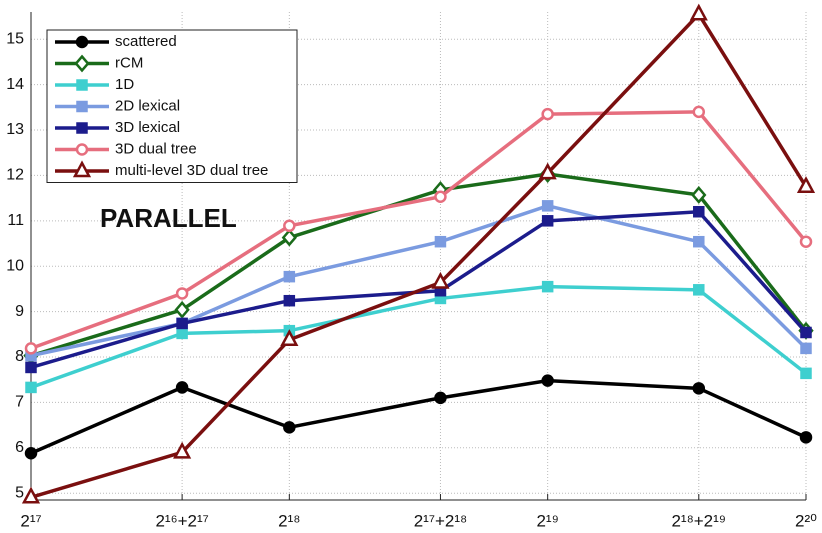 This screenshot has width=822, height=533. Describe the element at coordinates (19, 311) in the screenshot. I see `y-tick-label: 9` at that location.